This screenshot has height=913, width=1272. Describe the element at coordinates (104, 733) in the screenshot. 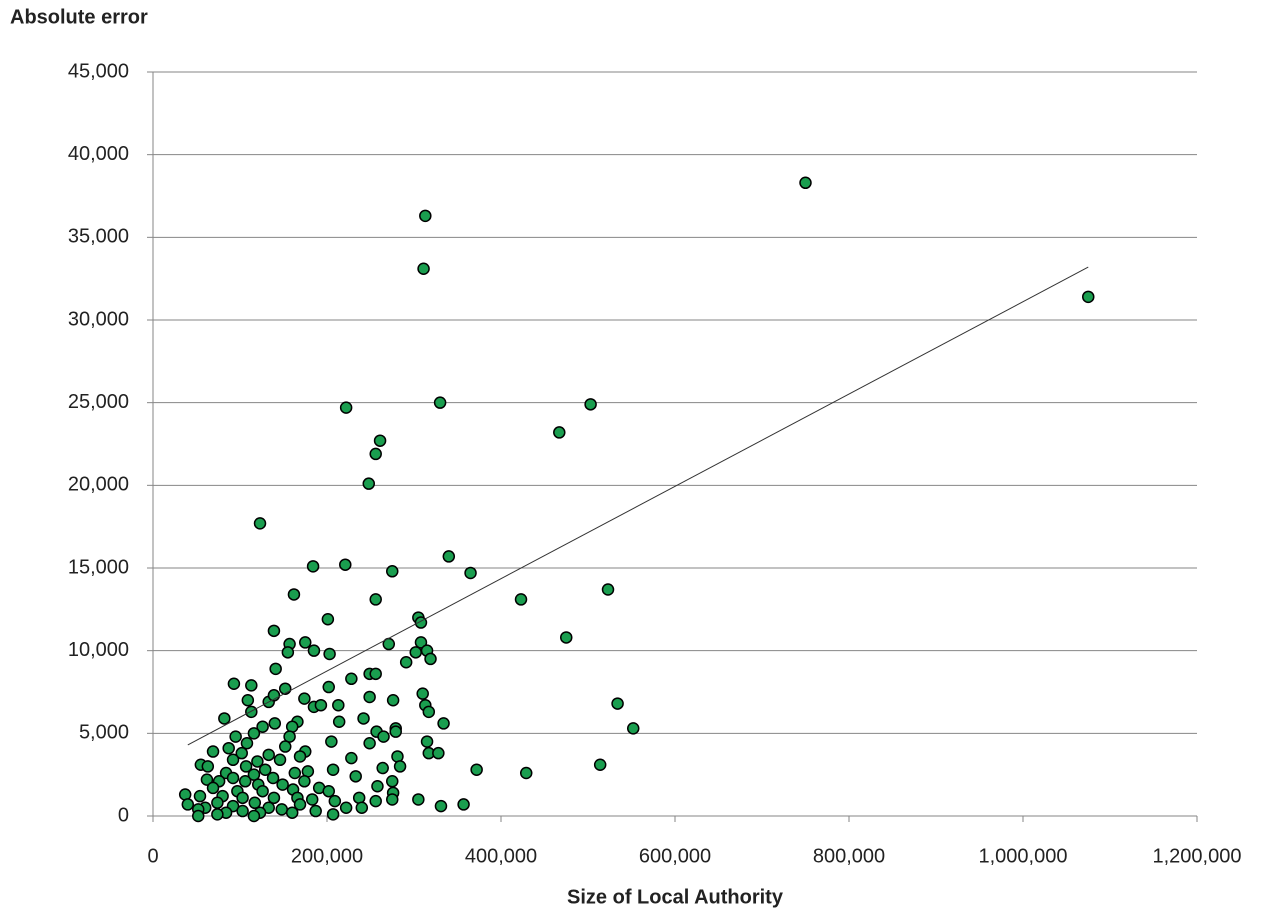

I see `y-tick-label: 5,000` at that location.